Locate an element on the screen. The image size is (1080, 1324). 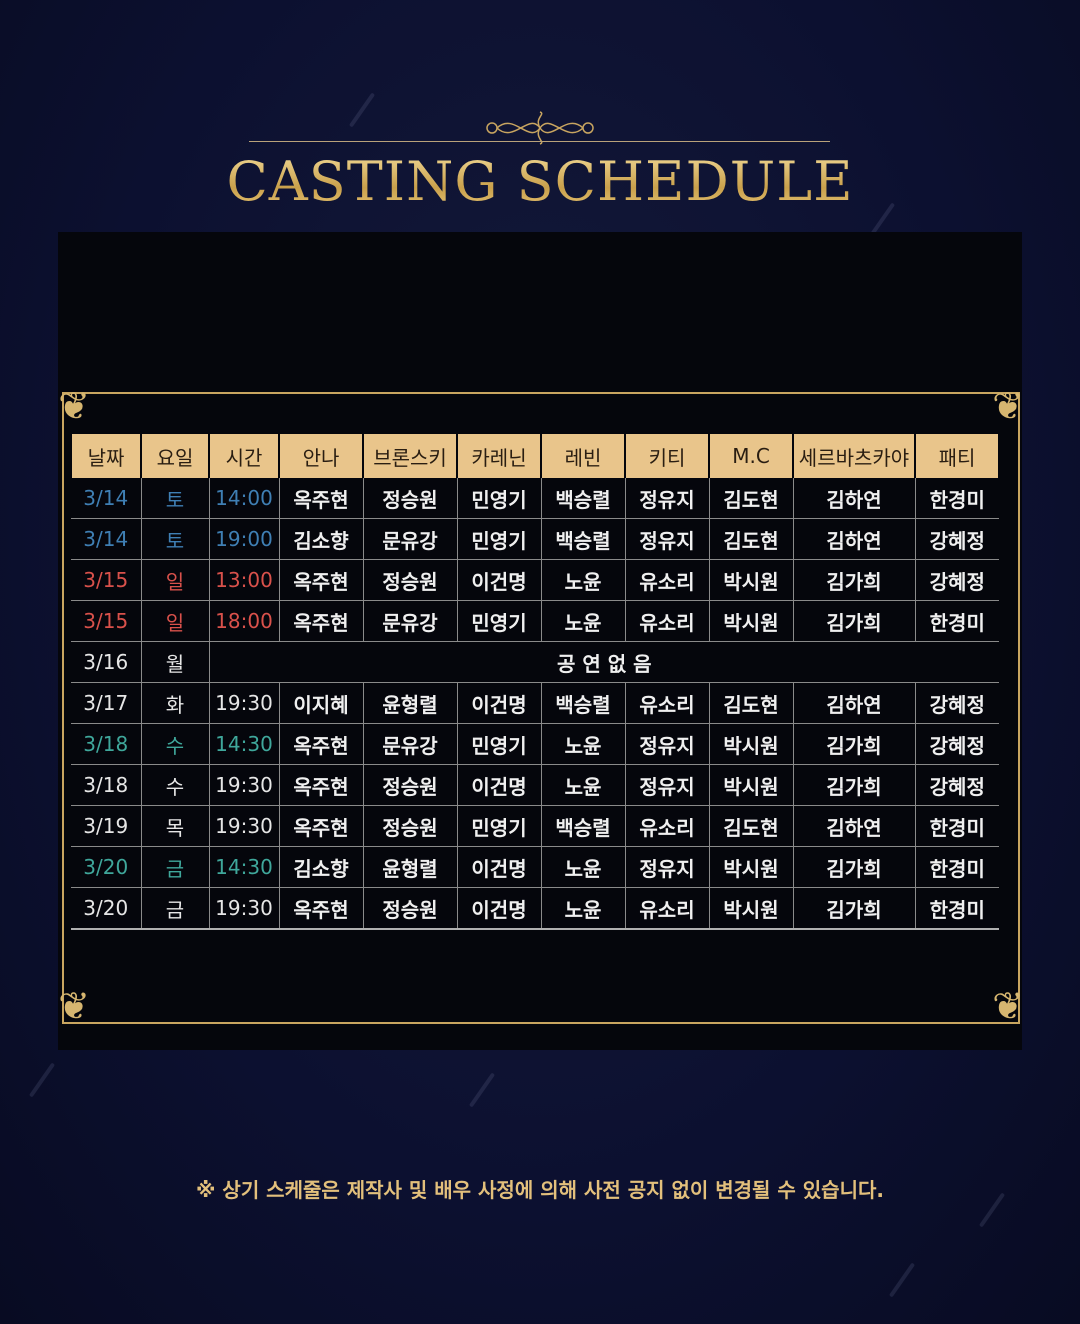
flourish-ornament is located at coordinates (540, 128).